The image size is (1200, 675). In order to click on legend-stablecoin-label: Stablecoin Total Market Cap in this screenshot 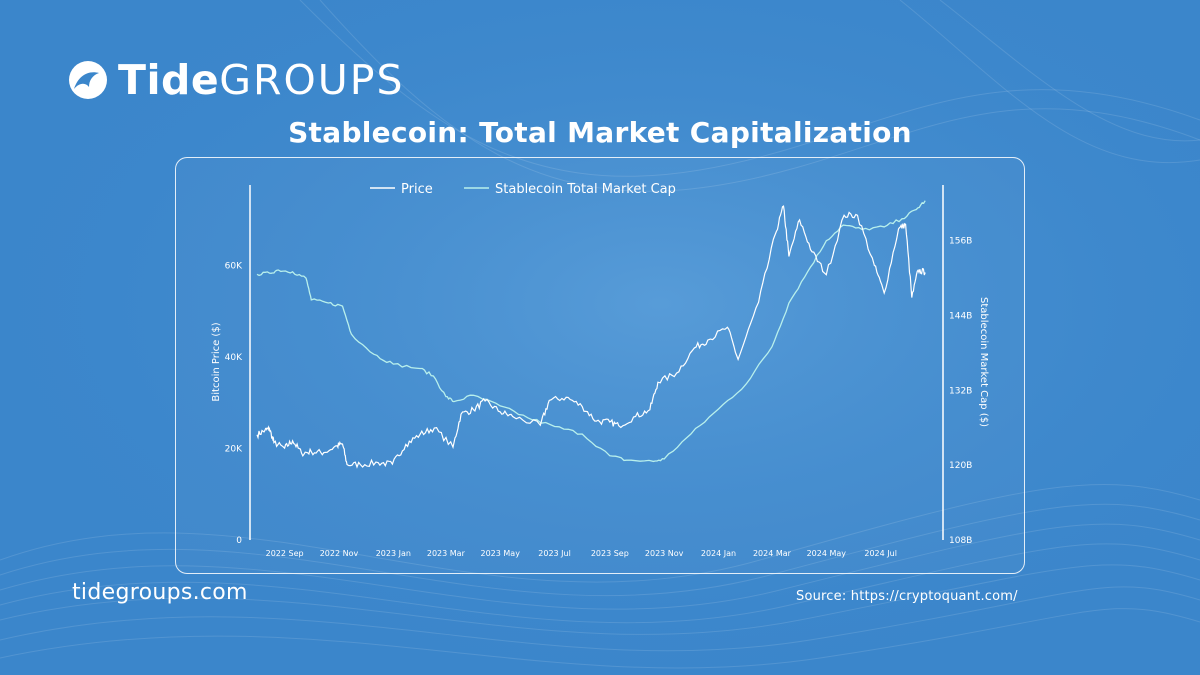, I will do `click(585, 189)`.